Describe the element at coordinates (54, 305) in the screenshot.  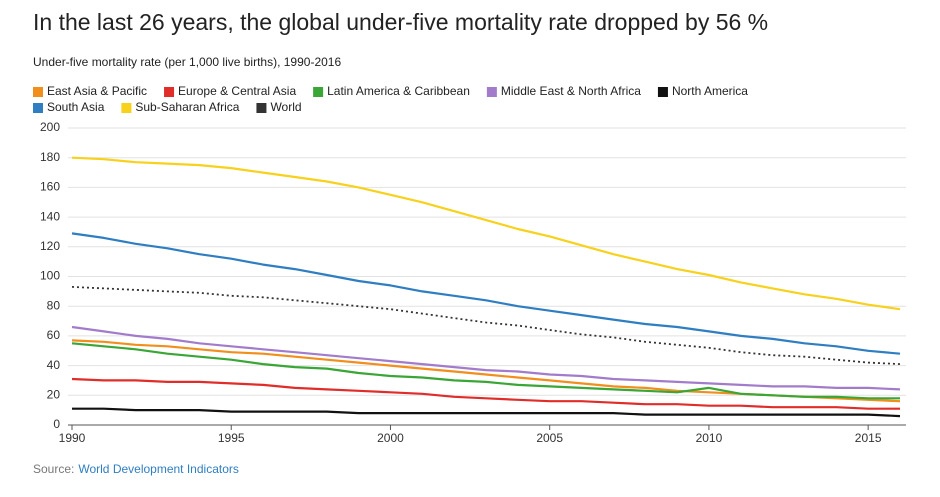
I see `y-tick-label: 80` at that location.